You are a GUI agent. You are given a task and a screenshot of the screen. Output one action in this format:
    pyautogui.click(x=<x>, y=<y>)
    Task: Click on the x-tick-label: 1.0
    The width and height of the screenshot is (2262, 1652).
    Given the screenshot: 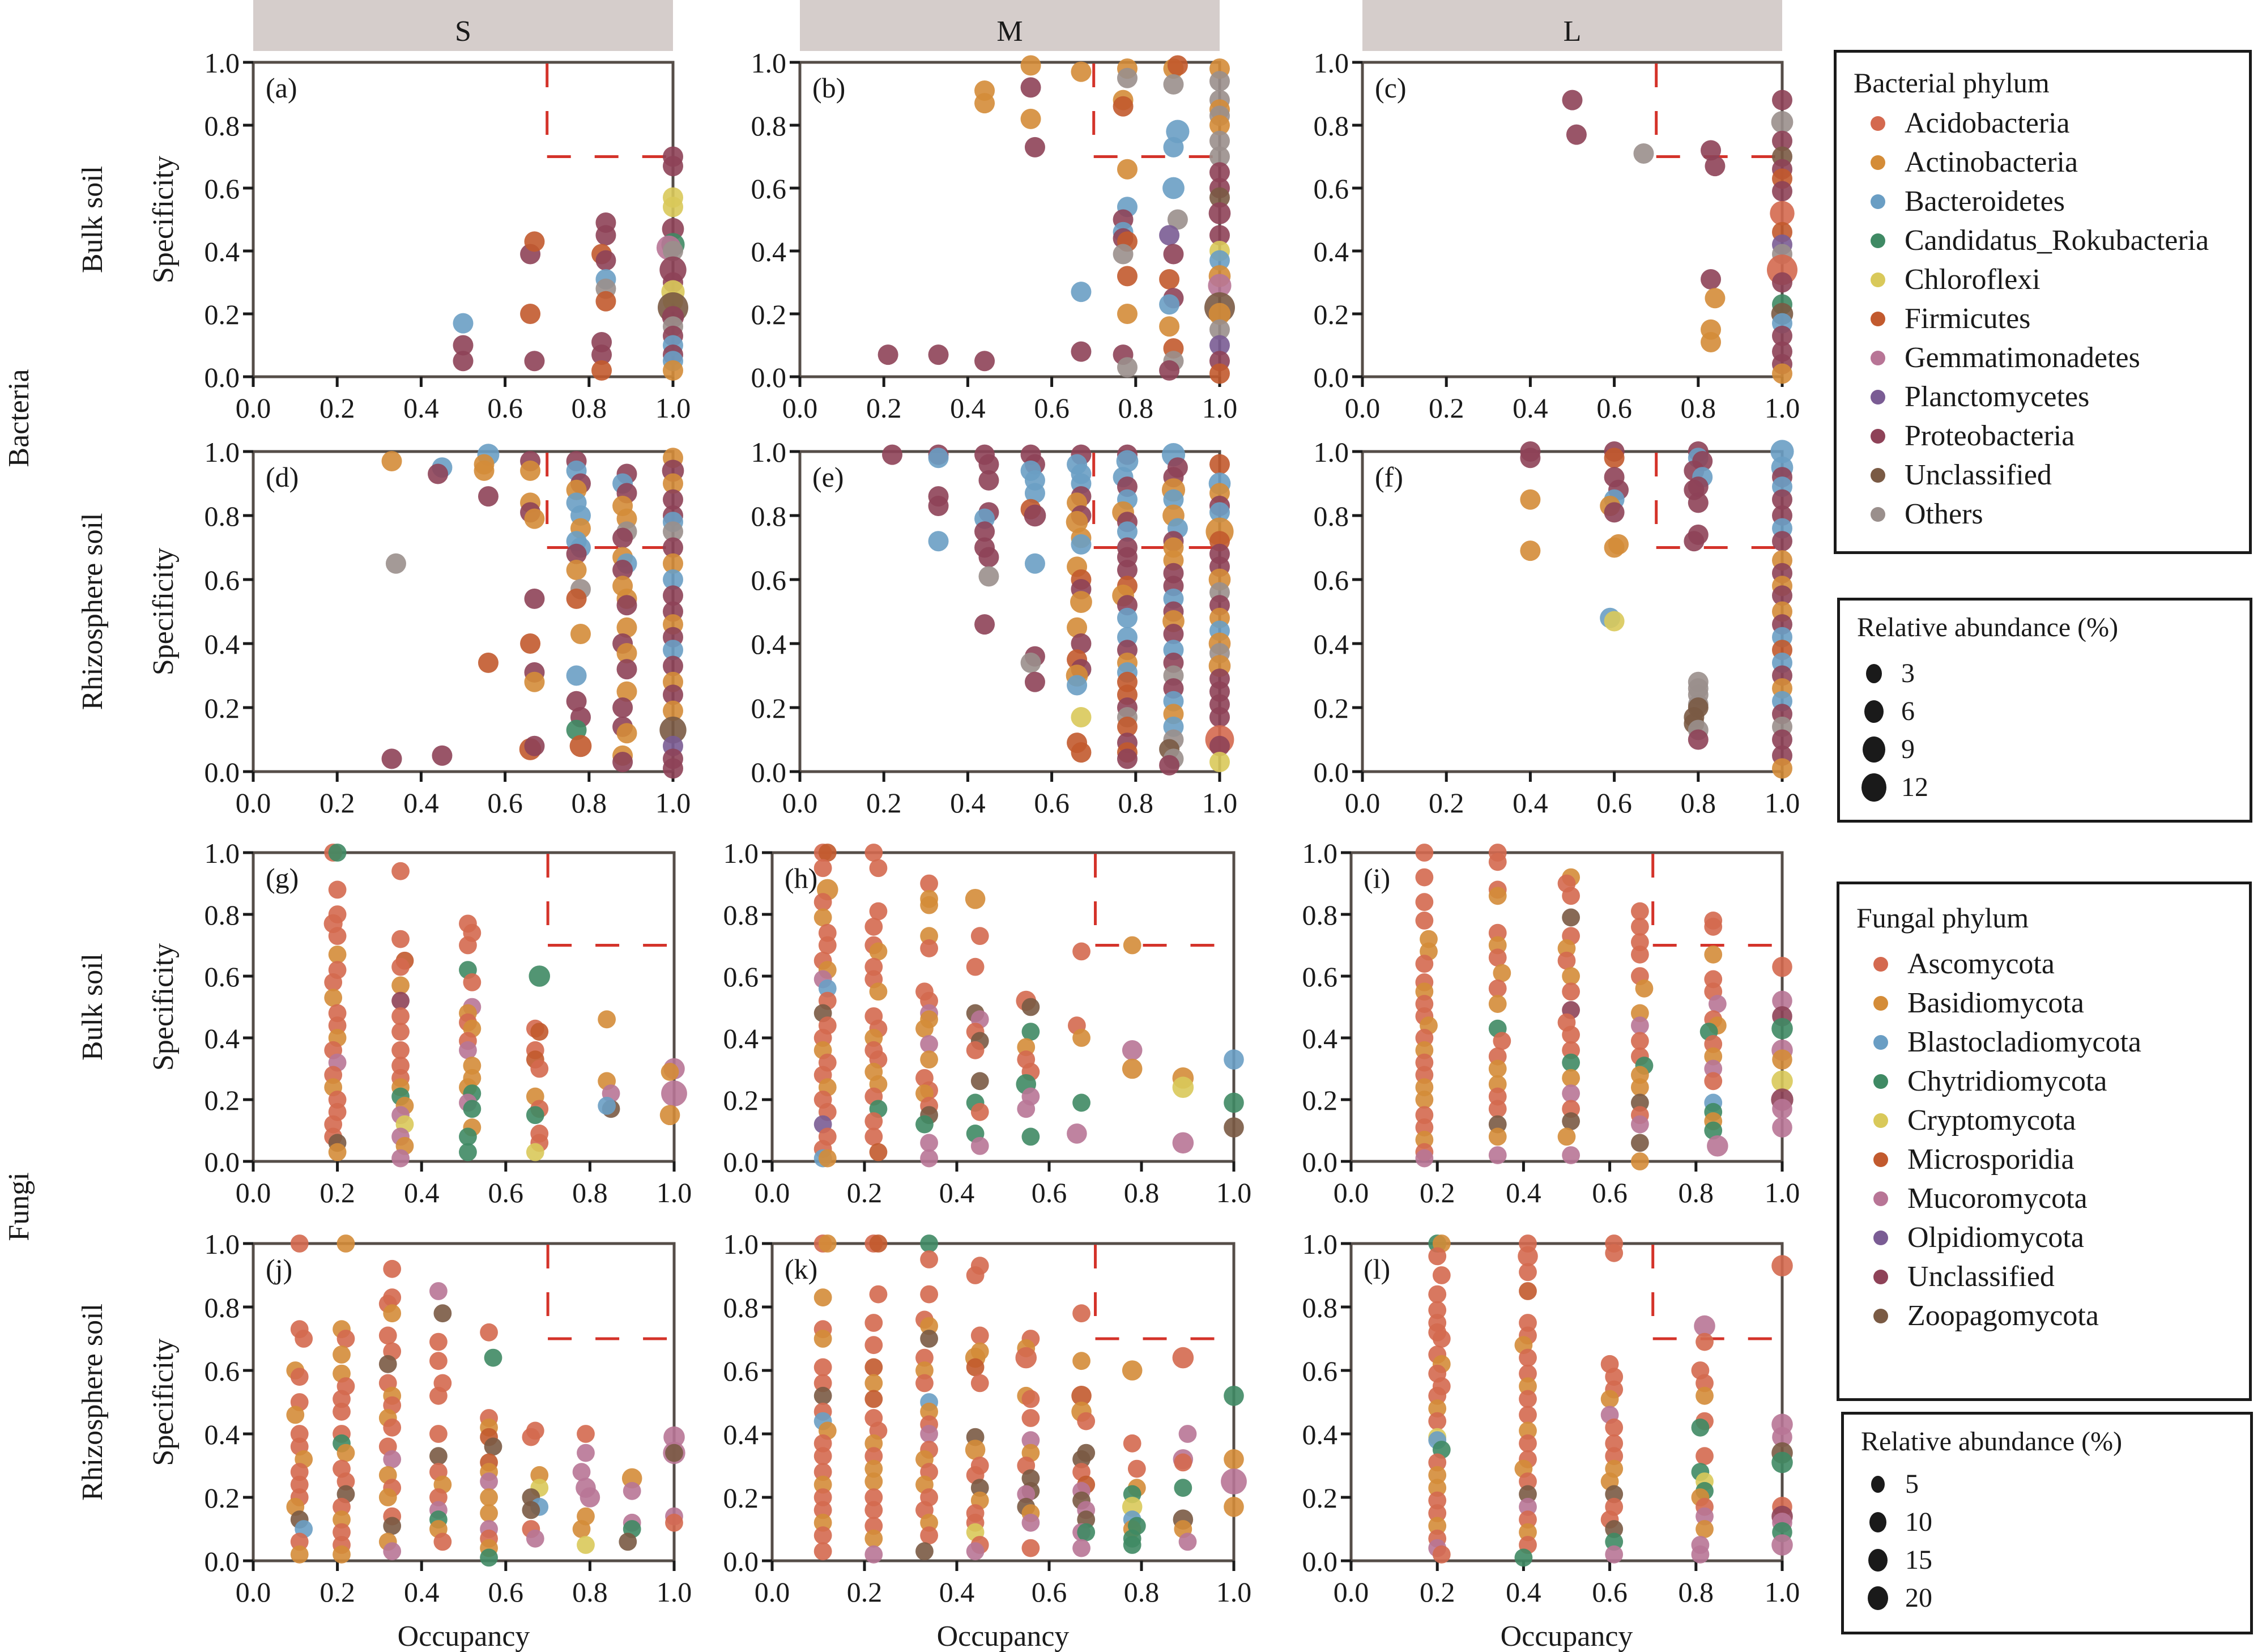 What is the action you would take?
    pyautogui.click(x=674, y=1592)
    